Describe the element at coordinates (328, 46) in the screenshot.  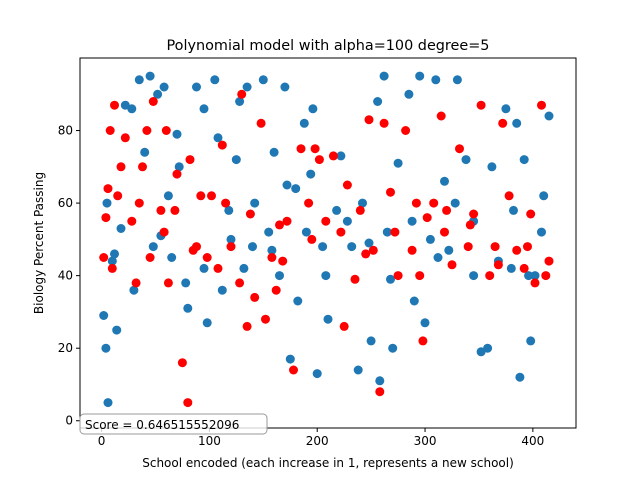
I see `chart-title: Polynomial model with alpha=100 degree=5` at that location.